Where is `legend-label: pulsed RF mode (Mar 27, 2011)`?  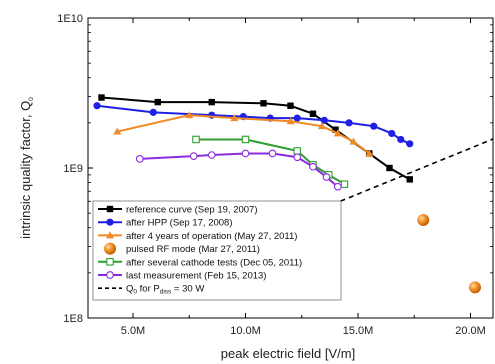
legend-label: pulsed RF mode (Mar 27, 2011) is located at coordinates (193, 249).